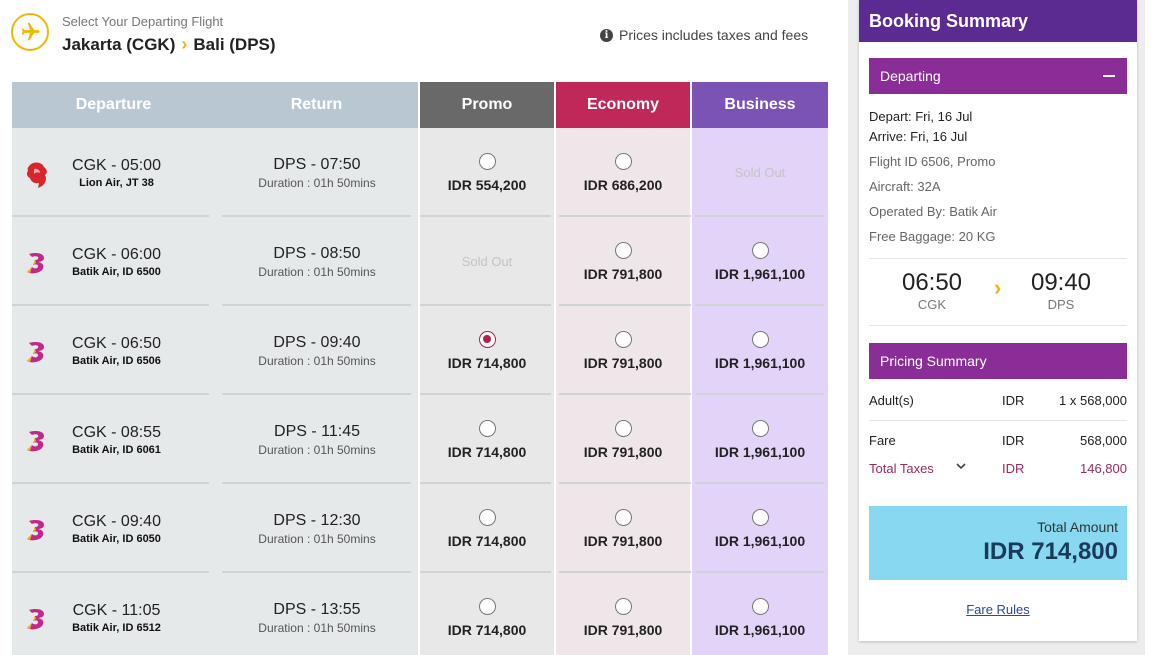 The height and width of the screenshot is (655, 1165). What do you see at coordinates (998, 470) in the screenshot?
I see `total-taxes-row: Total Taxes IDR 146,800` at bounding box center [998, 470].